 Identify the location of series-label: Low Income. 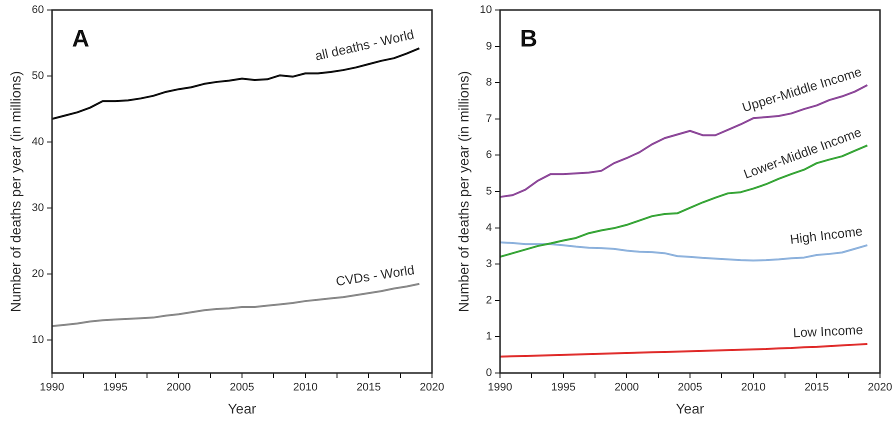
(828, 331).